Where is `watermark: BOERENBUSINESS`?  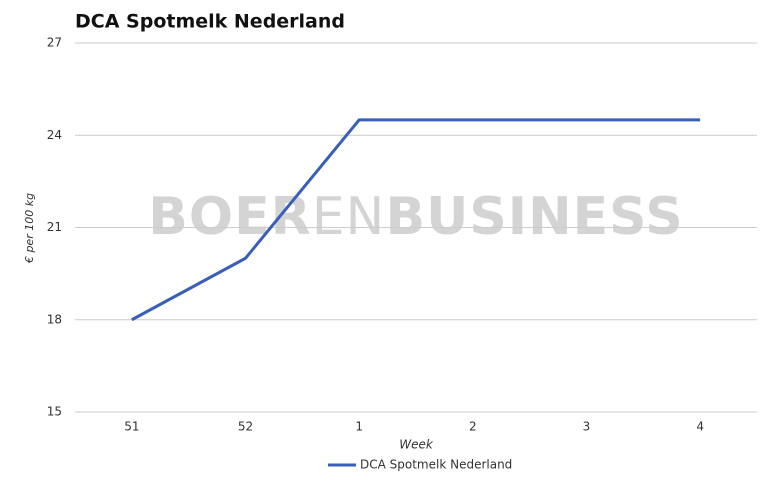 watermark: BOERENBUSINESS is located at coordinates (415, 217).